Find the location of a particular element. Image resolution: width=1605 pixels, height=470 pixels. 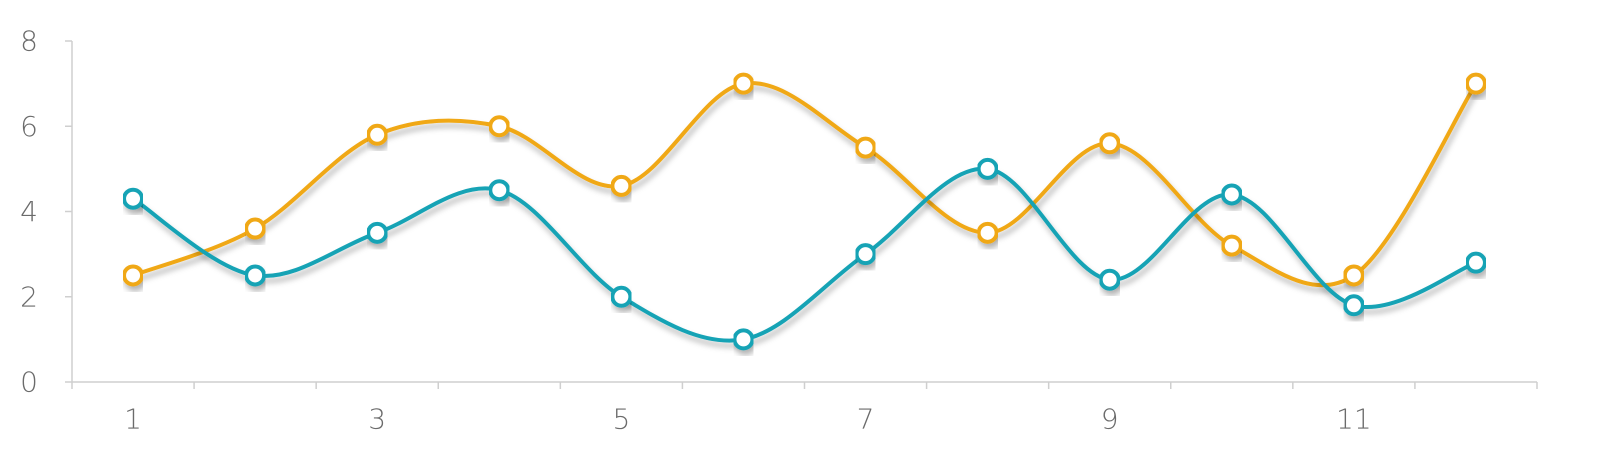

x-tick-label: 11 is located at coordinates (1354, 419).